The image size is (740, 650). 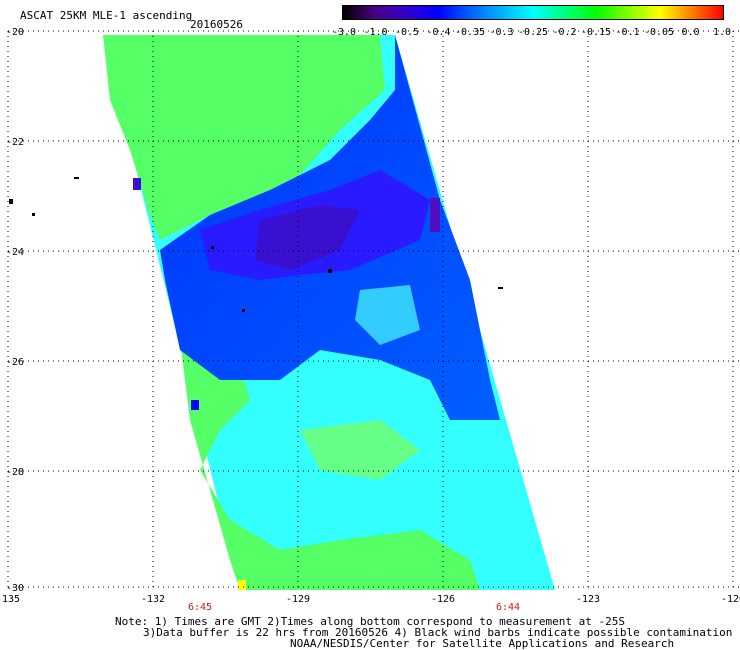 I want to click on colorbar-tick-label: -0.05, so click(x=659, y=32).